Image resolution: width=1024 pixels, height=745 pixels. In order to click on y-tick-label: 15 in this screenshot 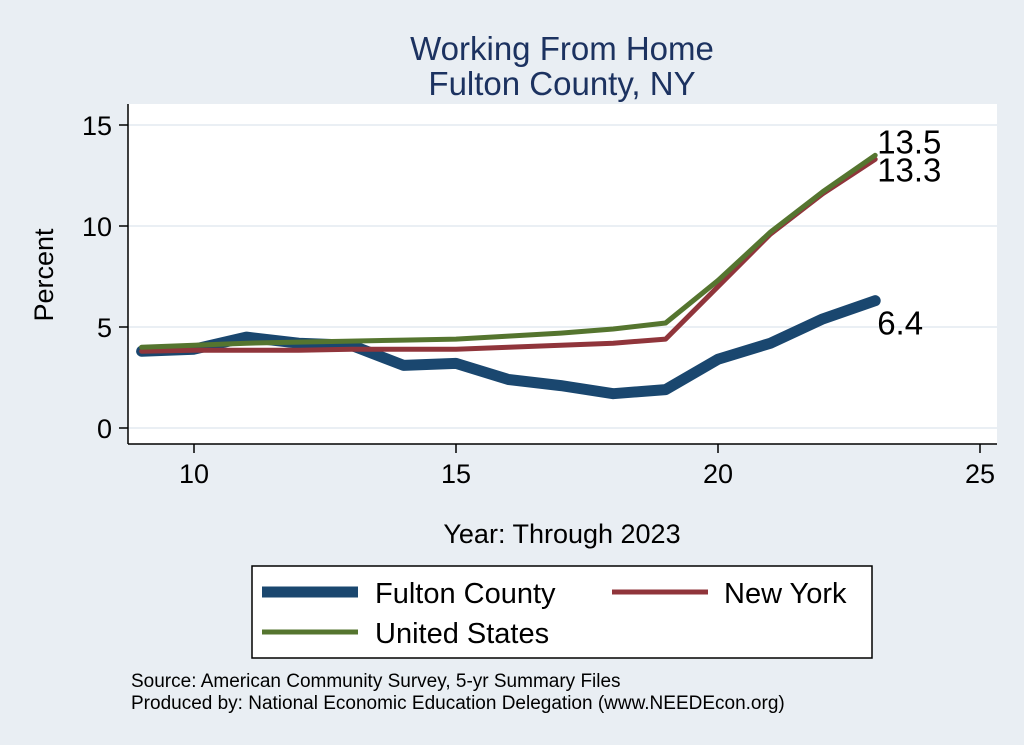, I will do `click(97, 126)`.